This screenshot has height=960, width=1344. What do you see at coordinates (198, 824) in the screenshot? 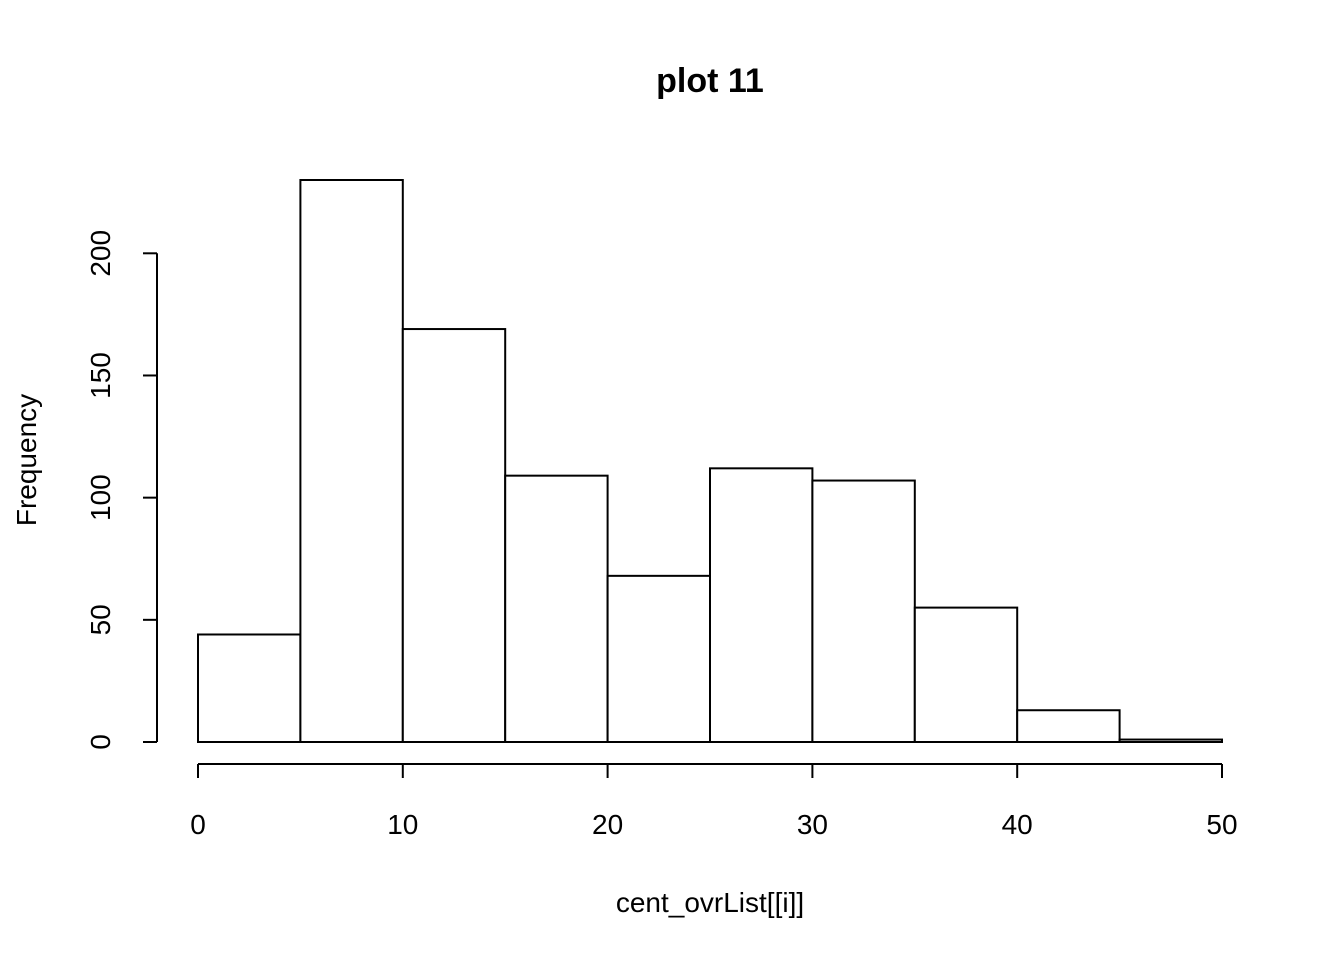
I see `x-tick-label: 0` at bounding box center [198, 824].